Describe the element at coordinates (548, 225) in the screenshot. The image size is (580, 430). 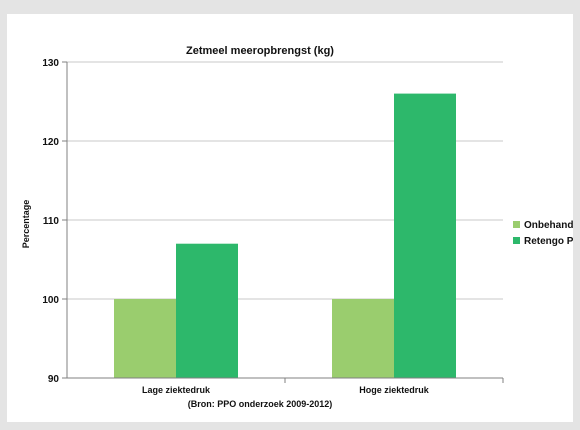
I see `legend-label: Onbehandeld` at that location.